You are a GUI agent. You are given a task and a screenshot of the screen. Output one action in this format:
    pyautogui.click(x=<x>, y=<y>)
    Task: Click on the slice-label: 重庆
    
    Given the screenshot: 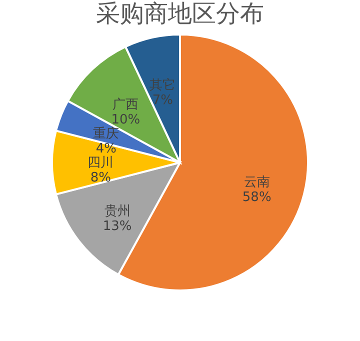 What is the action you would take?
    pyautogui.click(x=106, y=134)
    